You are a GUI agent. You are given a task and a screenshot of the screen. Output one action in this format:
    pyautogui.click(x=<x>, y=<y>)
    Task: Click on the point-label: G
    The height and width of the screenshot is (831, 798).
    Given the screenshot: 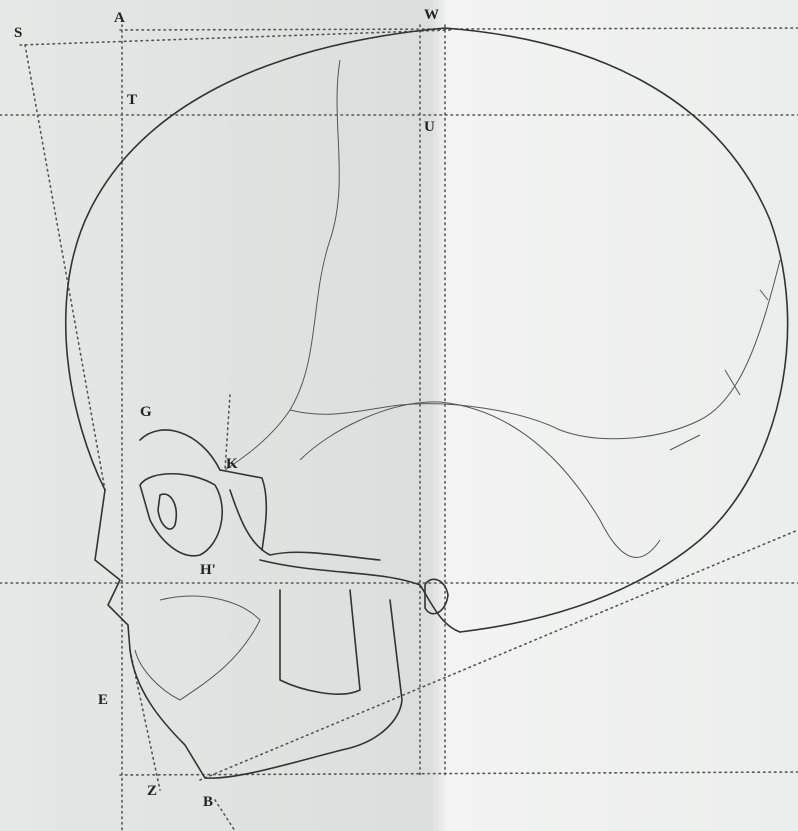 What is the action you would take?
    pyautogui.click(x=146, y=412)
    